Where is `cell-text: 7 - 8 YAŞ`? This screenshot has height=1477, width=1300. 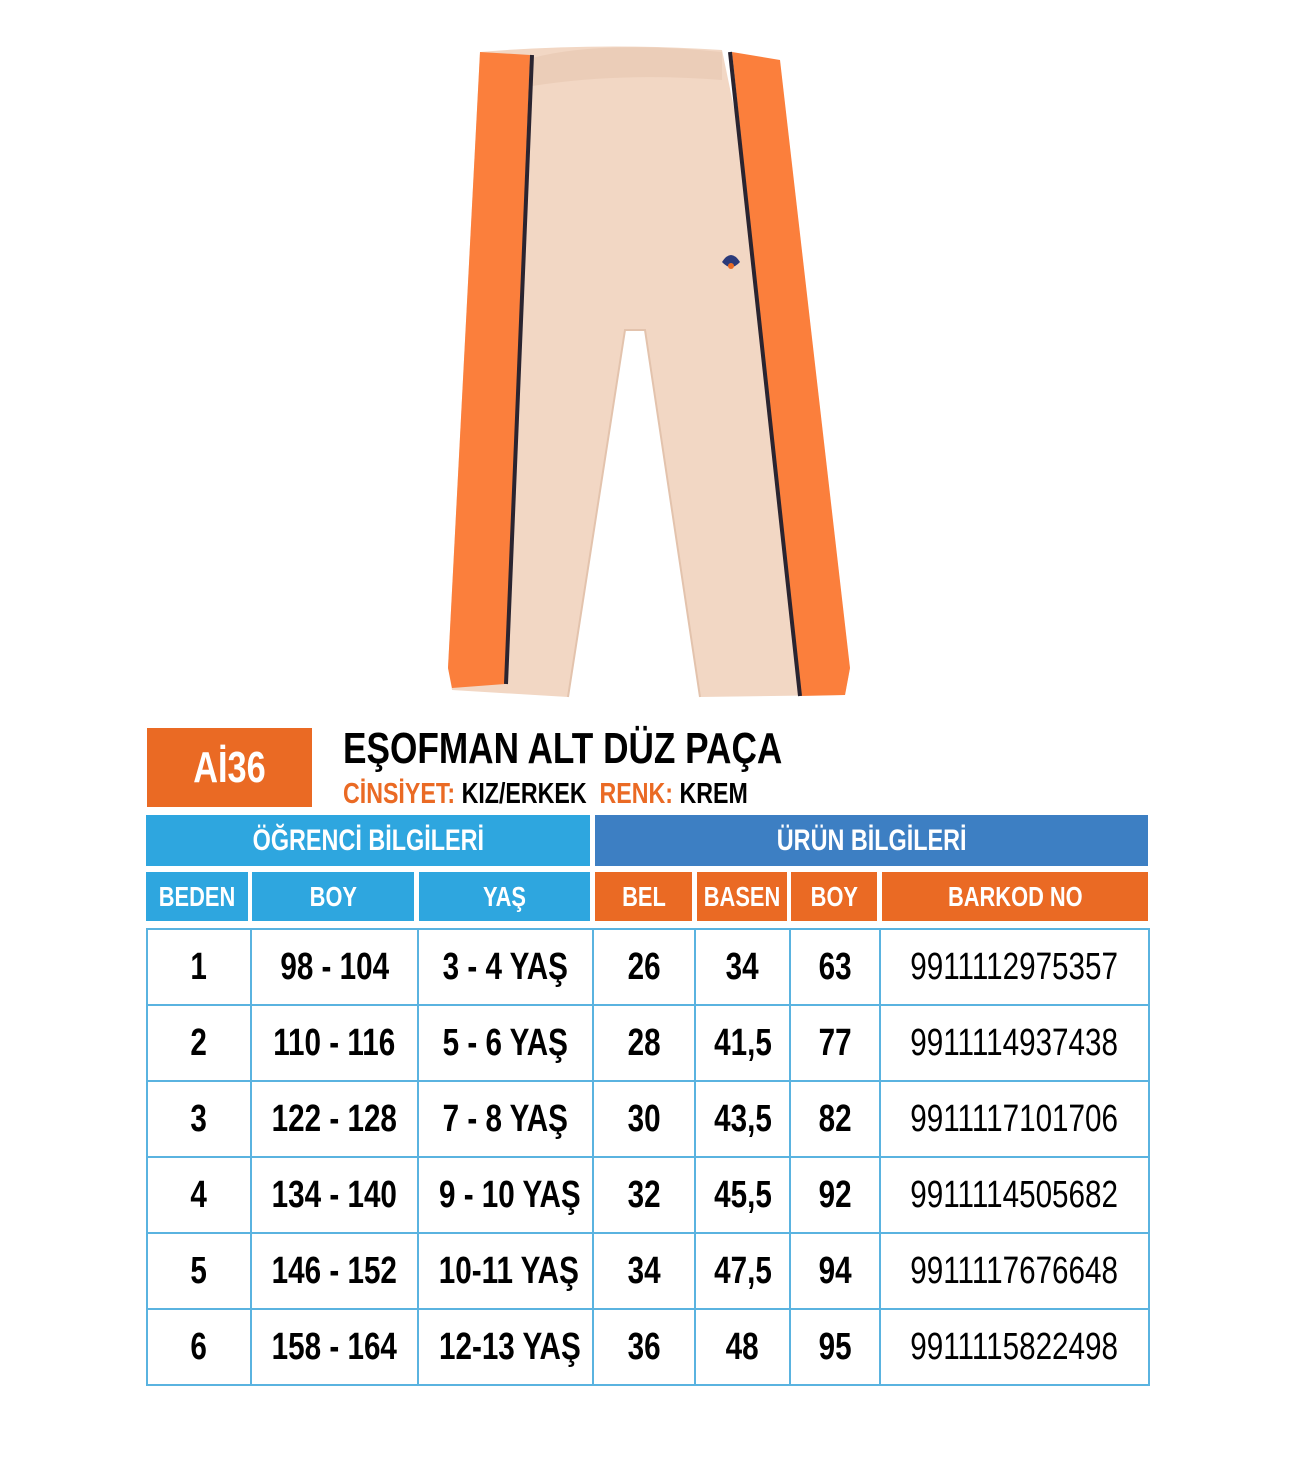 cell-text: 7 - 8 YAŞ is located at coordinates (505, 1118).